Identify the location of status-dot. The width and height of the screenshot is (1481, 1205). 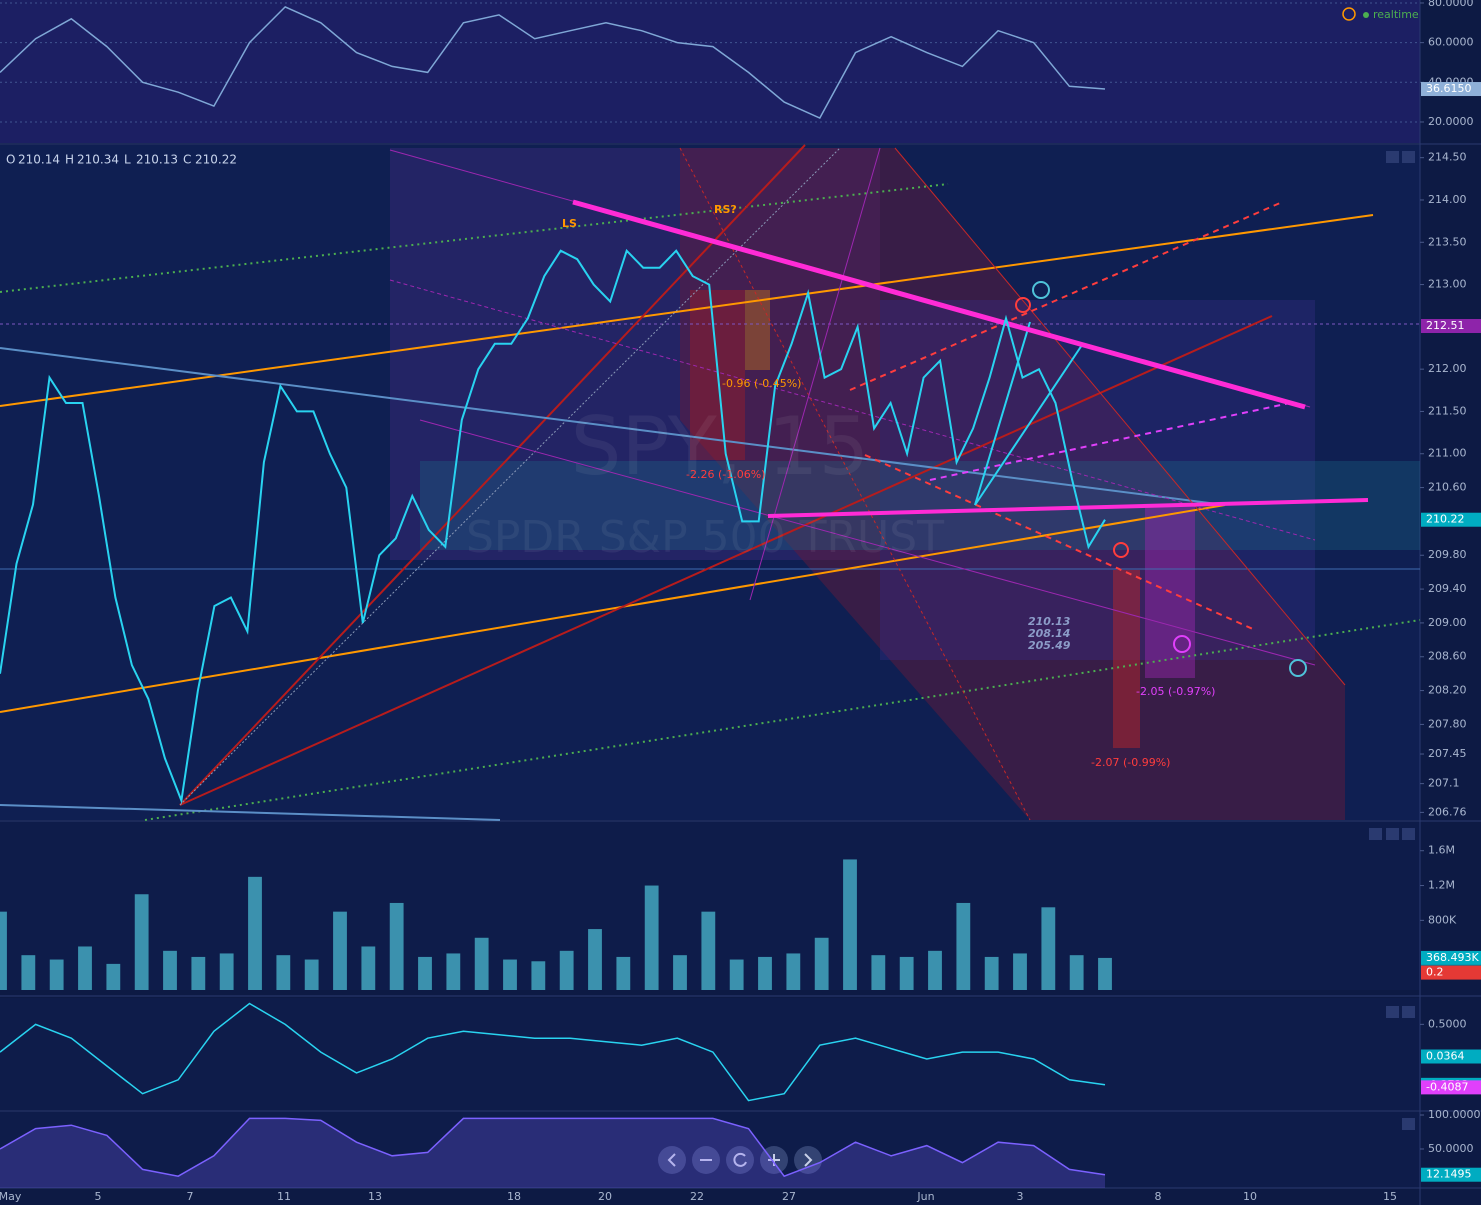
(1366, 15).